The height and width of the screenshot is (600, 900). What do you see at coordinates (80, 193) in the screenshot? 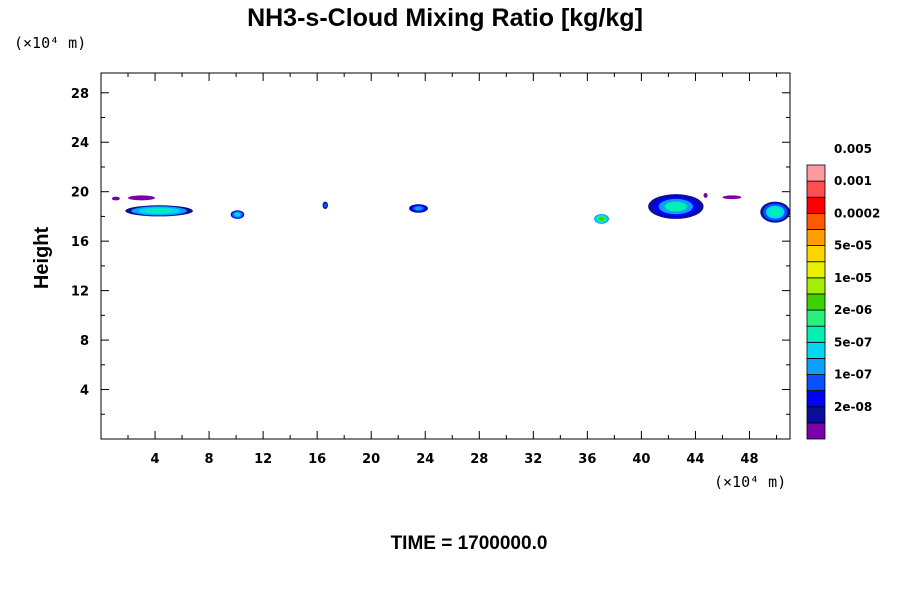
I see `y-tick-label: 20` at bounding box center [80, 193].